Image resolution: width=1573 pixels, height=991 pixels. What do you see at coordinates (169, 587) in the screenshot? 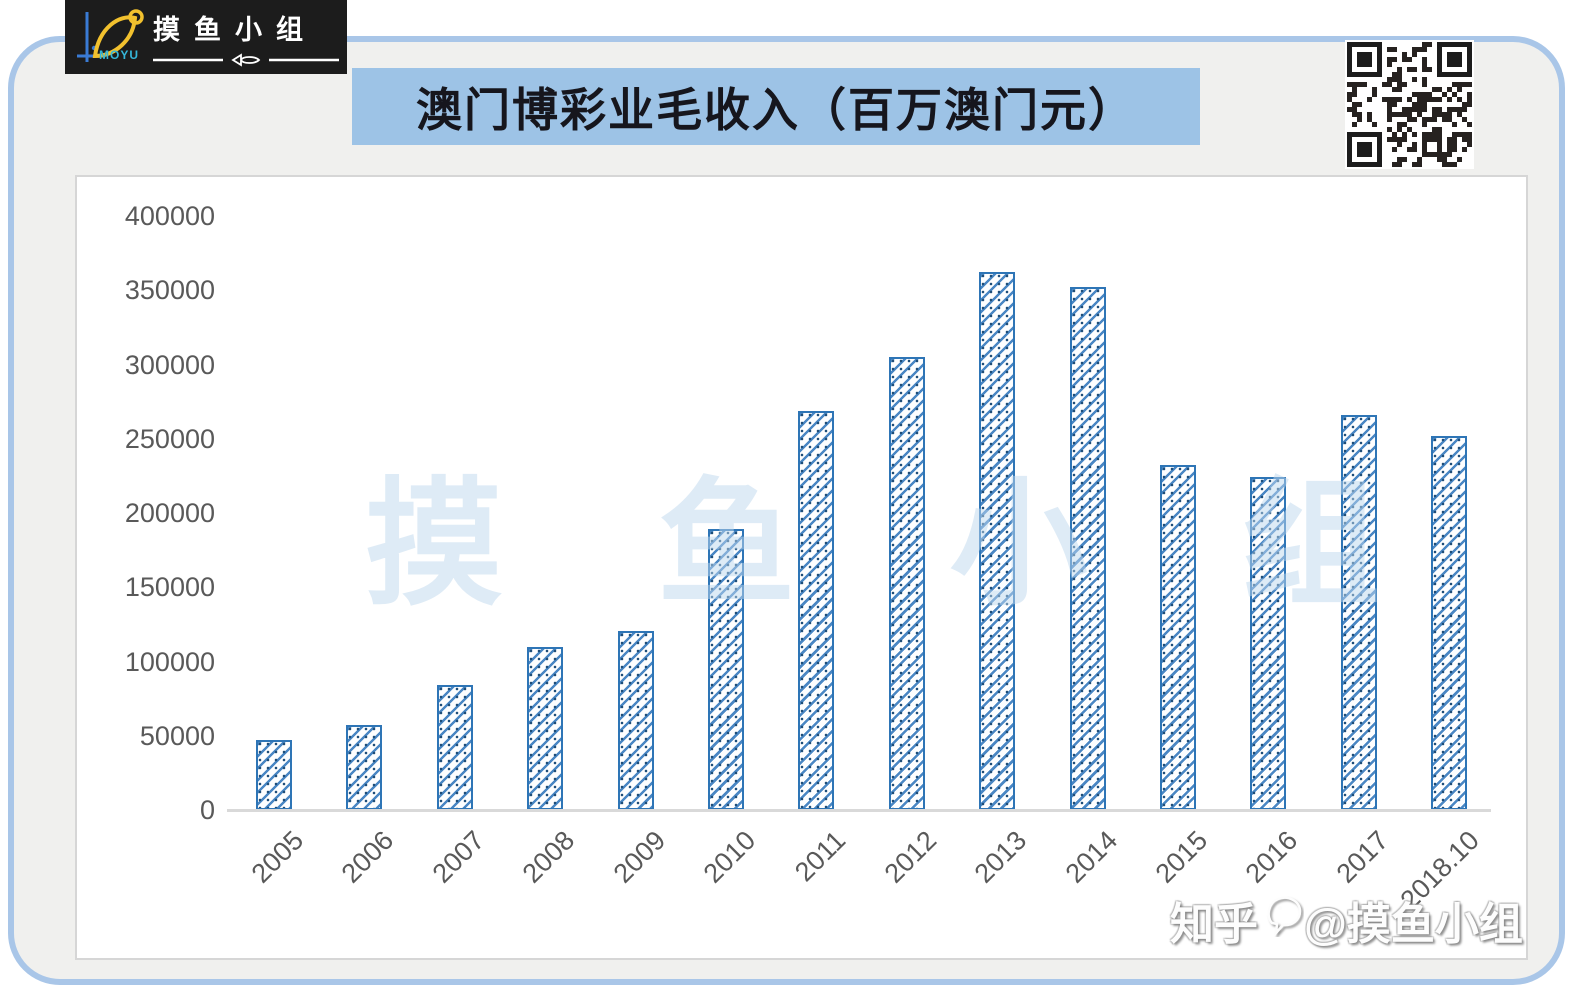
I see `y-tick-label: 150000` at bounding box center [169, 587].